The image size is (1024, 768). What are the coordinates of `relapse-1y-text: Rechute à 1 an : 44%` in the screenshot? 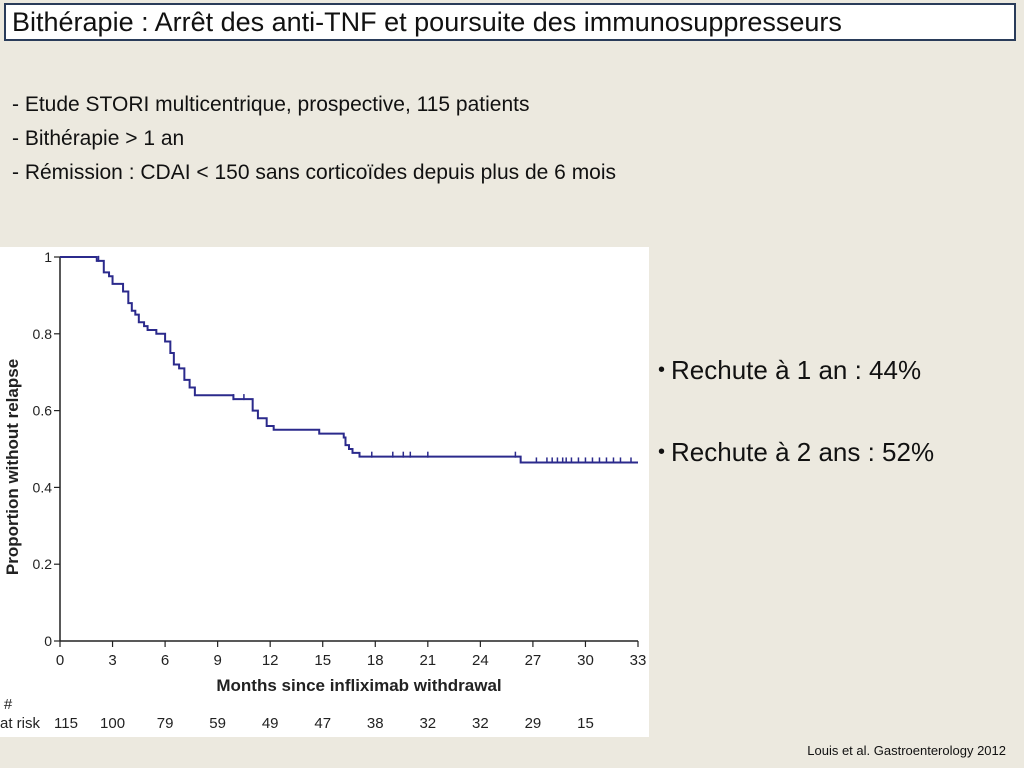 It's located at (796, 370).